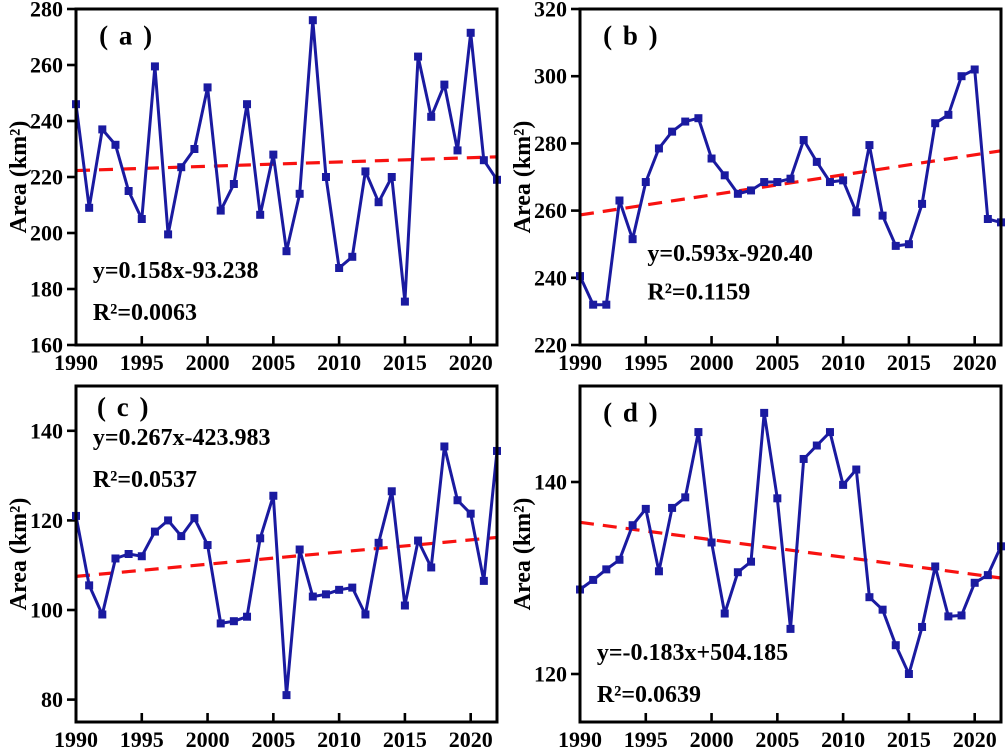 This screenshot has width=1008, height=754. I want to click on x-tick-label: 1990, so click(76, 362).